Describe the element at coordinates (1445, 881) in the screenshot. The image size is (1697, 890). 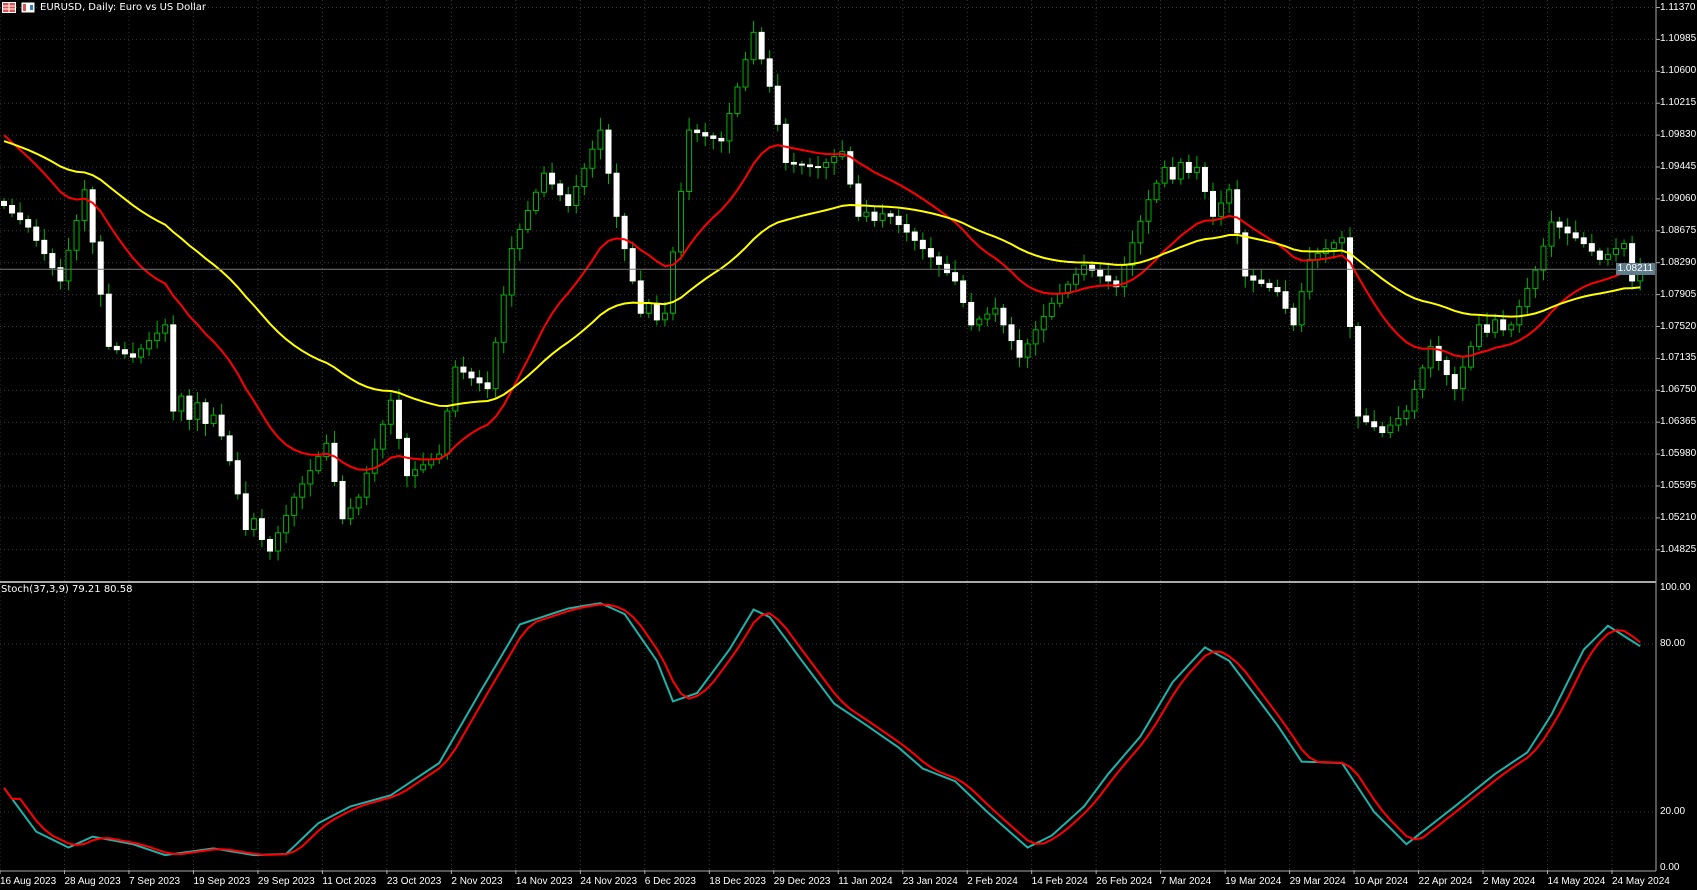
I see `time-axis-label: 22 Apr 2024` at that location.